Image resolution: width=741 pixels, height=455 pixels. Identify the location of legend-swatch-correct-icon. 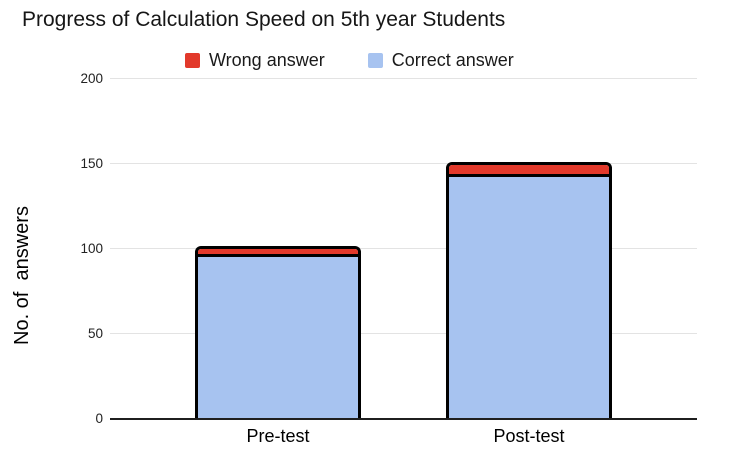
(375, 60).